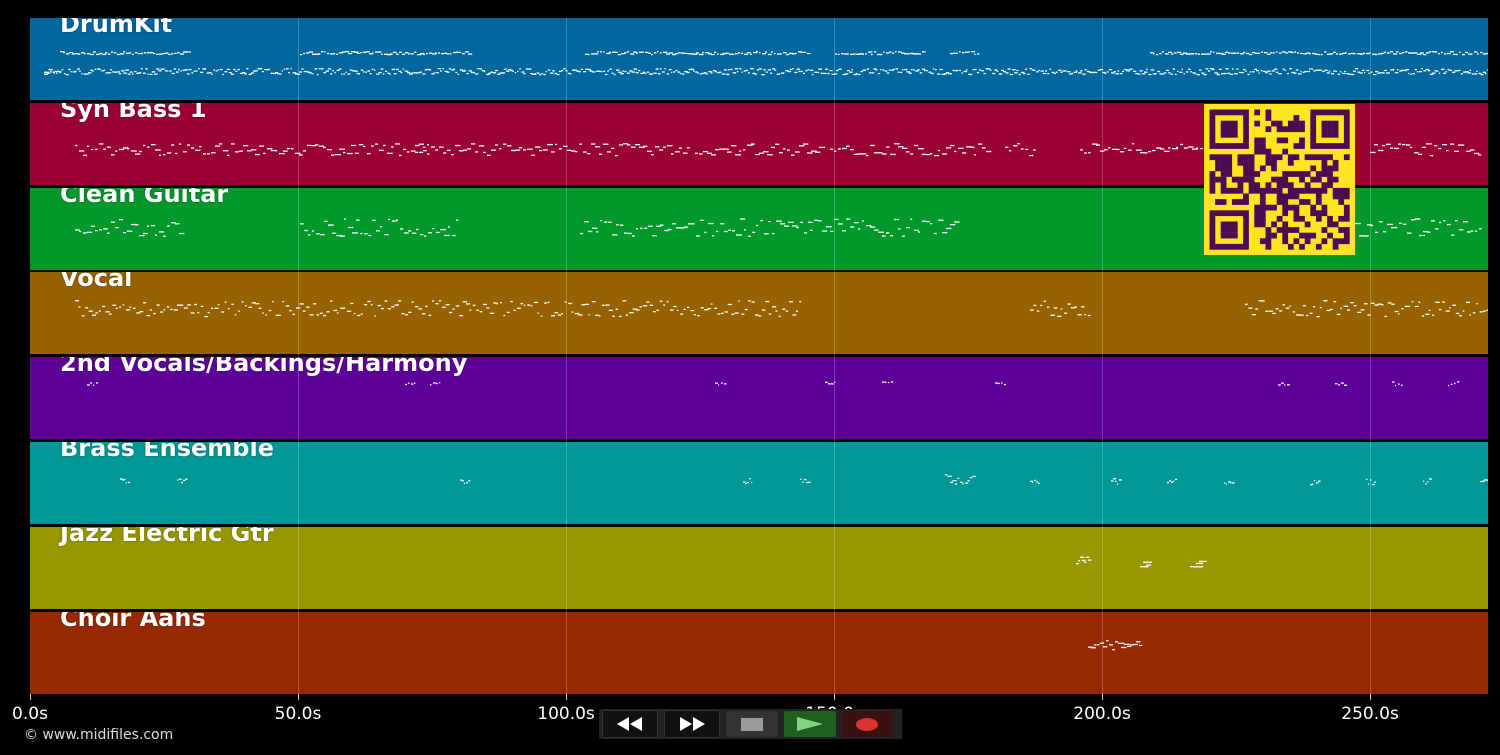  I want to click on rewind-icon, so click(629, 724).